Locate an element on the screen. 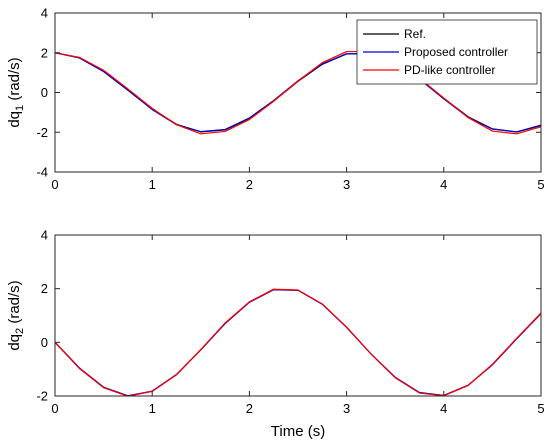 The width and height of the screenshot is (550, 447). y-axis-label: dq2 (rad/s) is located at coordinates (16, 315).